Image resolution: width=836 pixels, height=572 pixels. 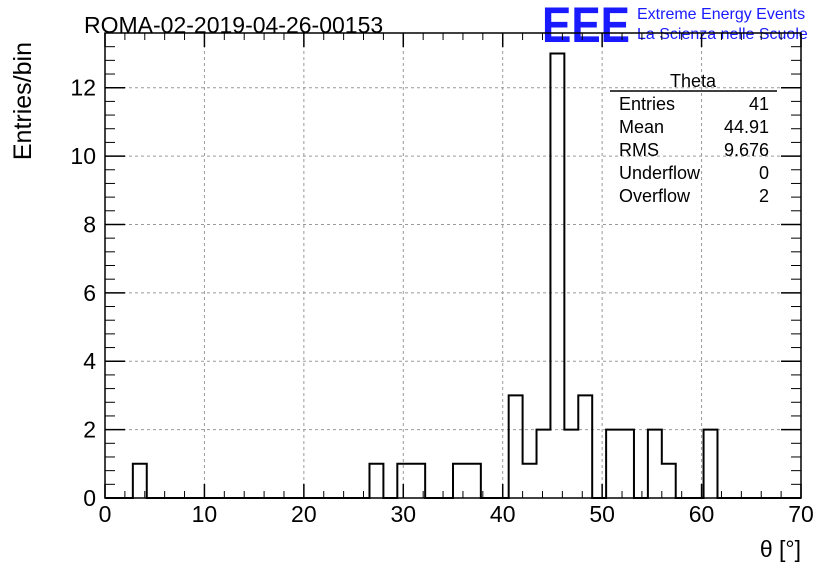 What do you see at coordinates (89, 430) in the screenshot?
I see `y-tick-label: 2` at bounding box center [89, 430].